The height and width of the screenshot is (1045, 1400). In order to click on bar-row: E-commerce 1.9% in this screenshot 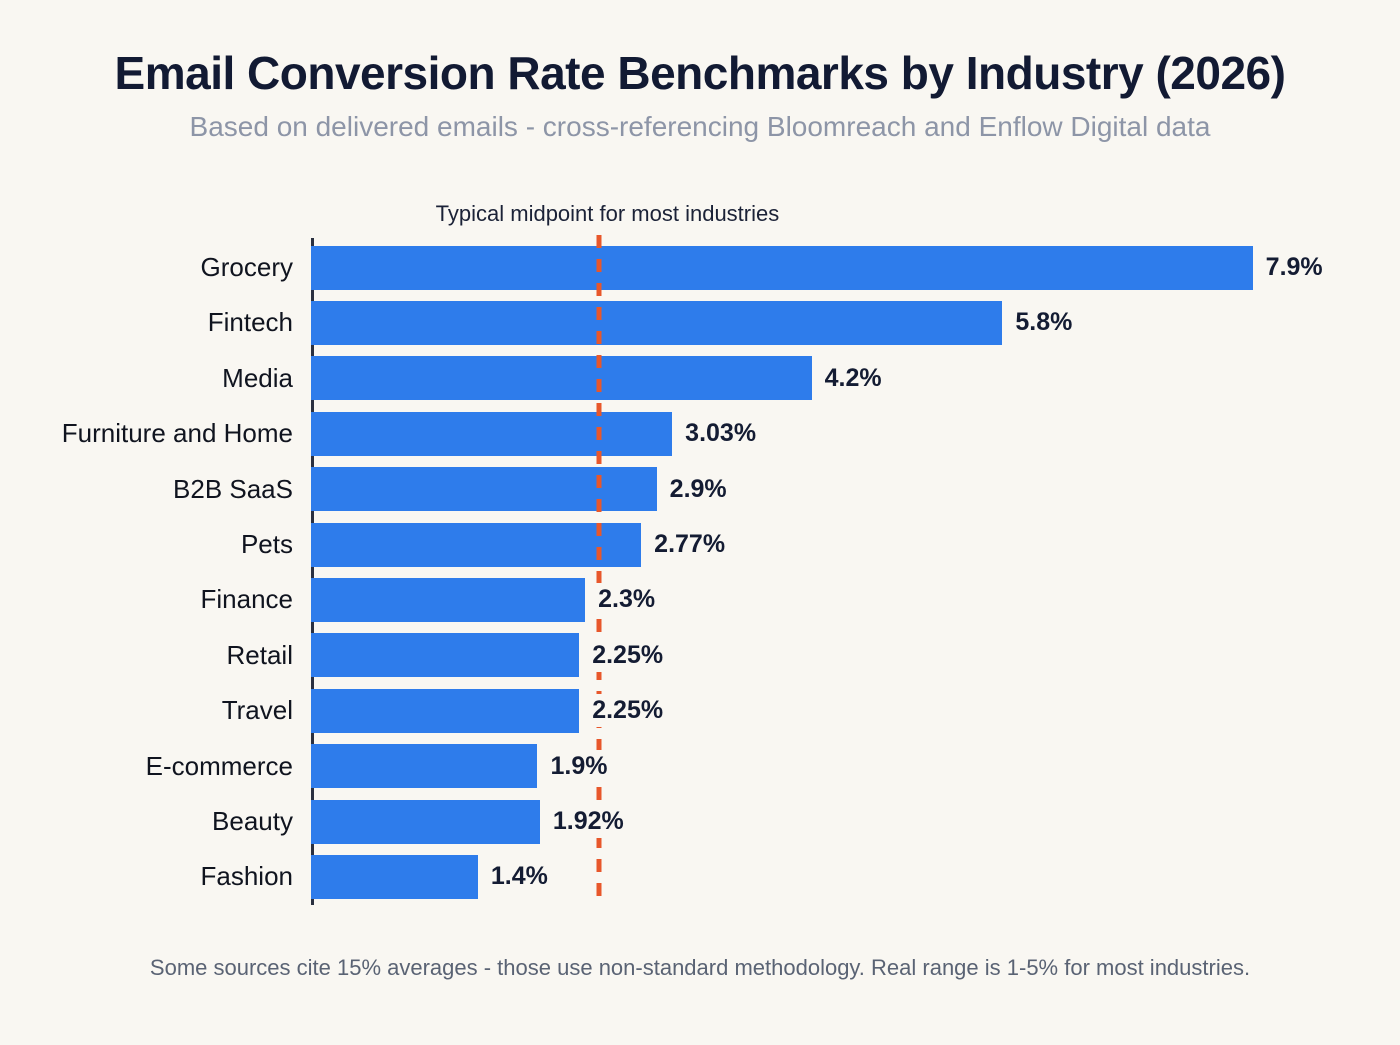, I will do `click(700, 766)`.